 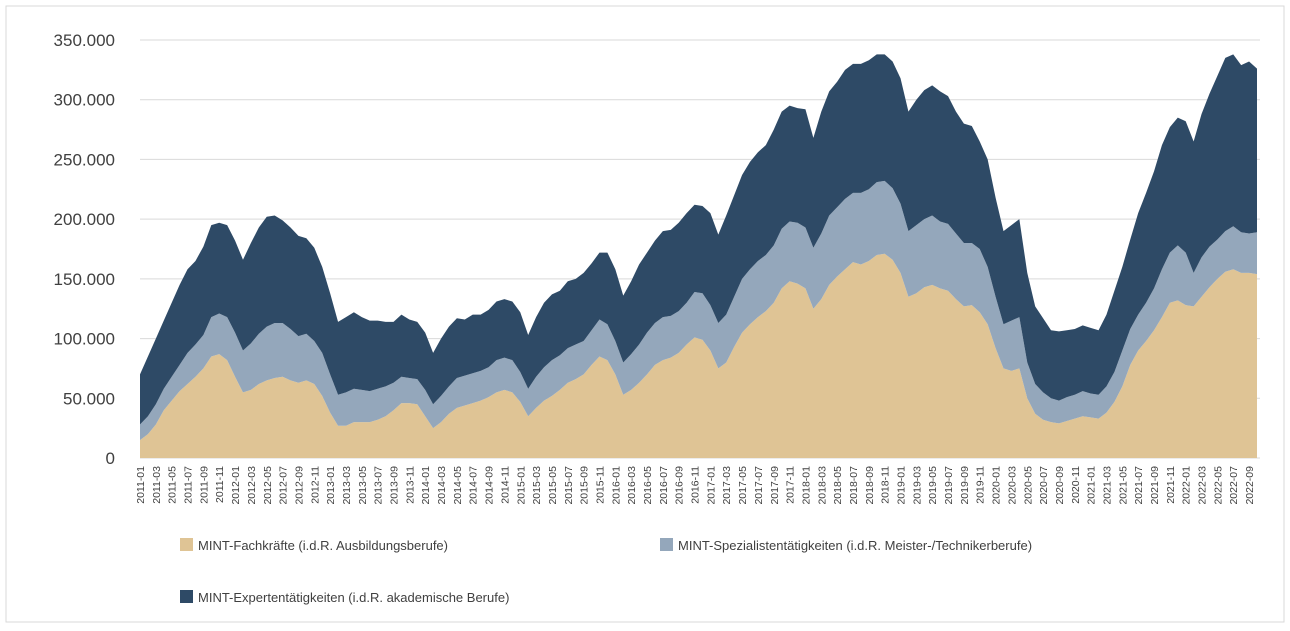 What do you see at coordinates (84, 159) in the screenshot?
I see `y-tick-label: 250.000` at bounding box center [84, 159].